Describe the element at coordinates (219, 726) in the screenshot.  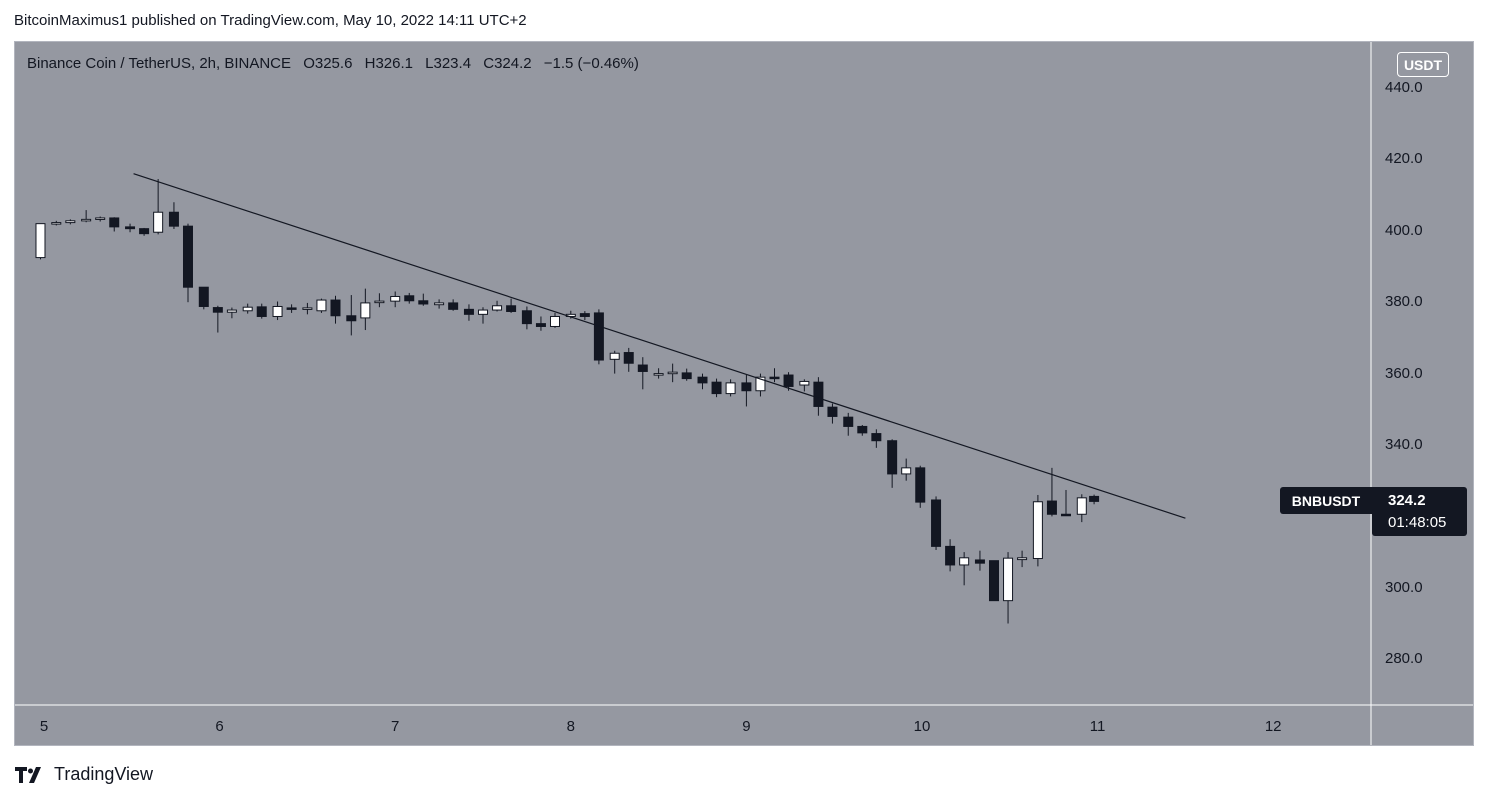
I see `time-tick-label: 6` at that location.